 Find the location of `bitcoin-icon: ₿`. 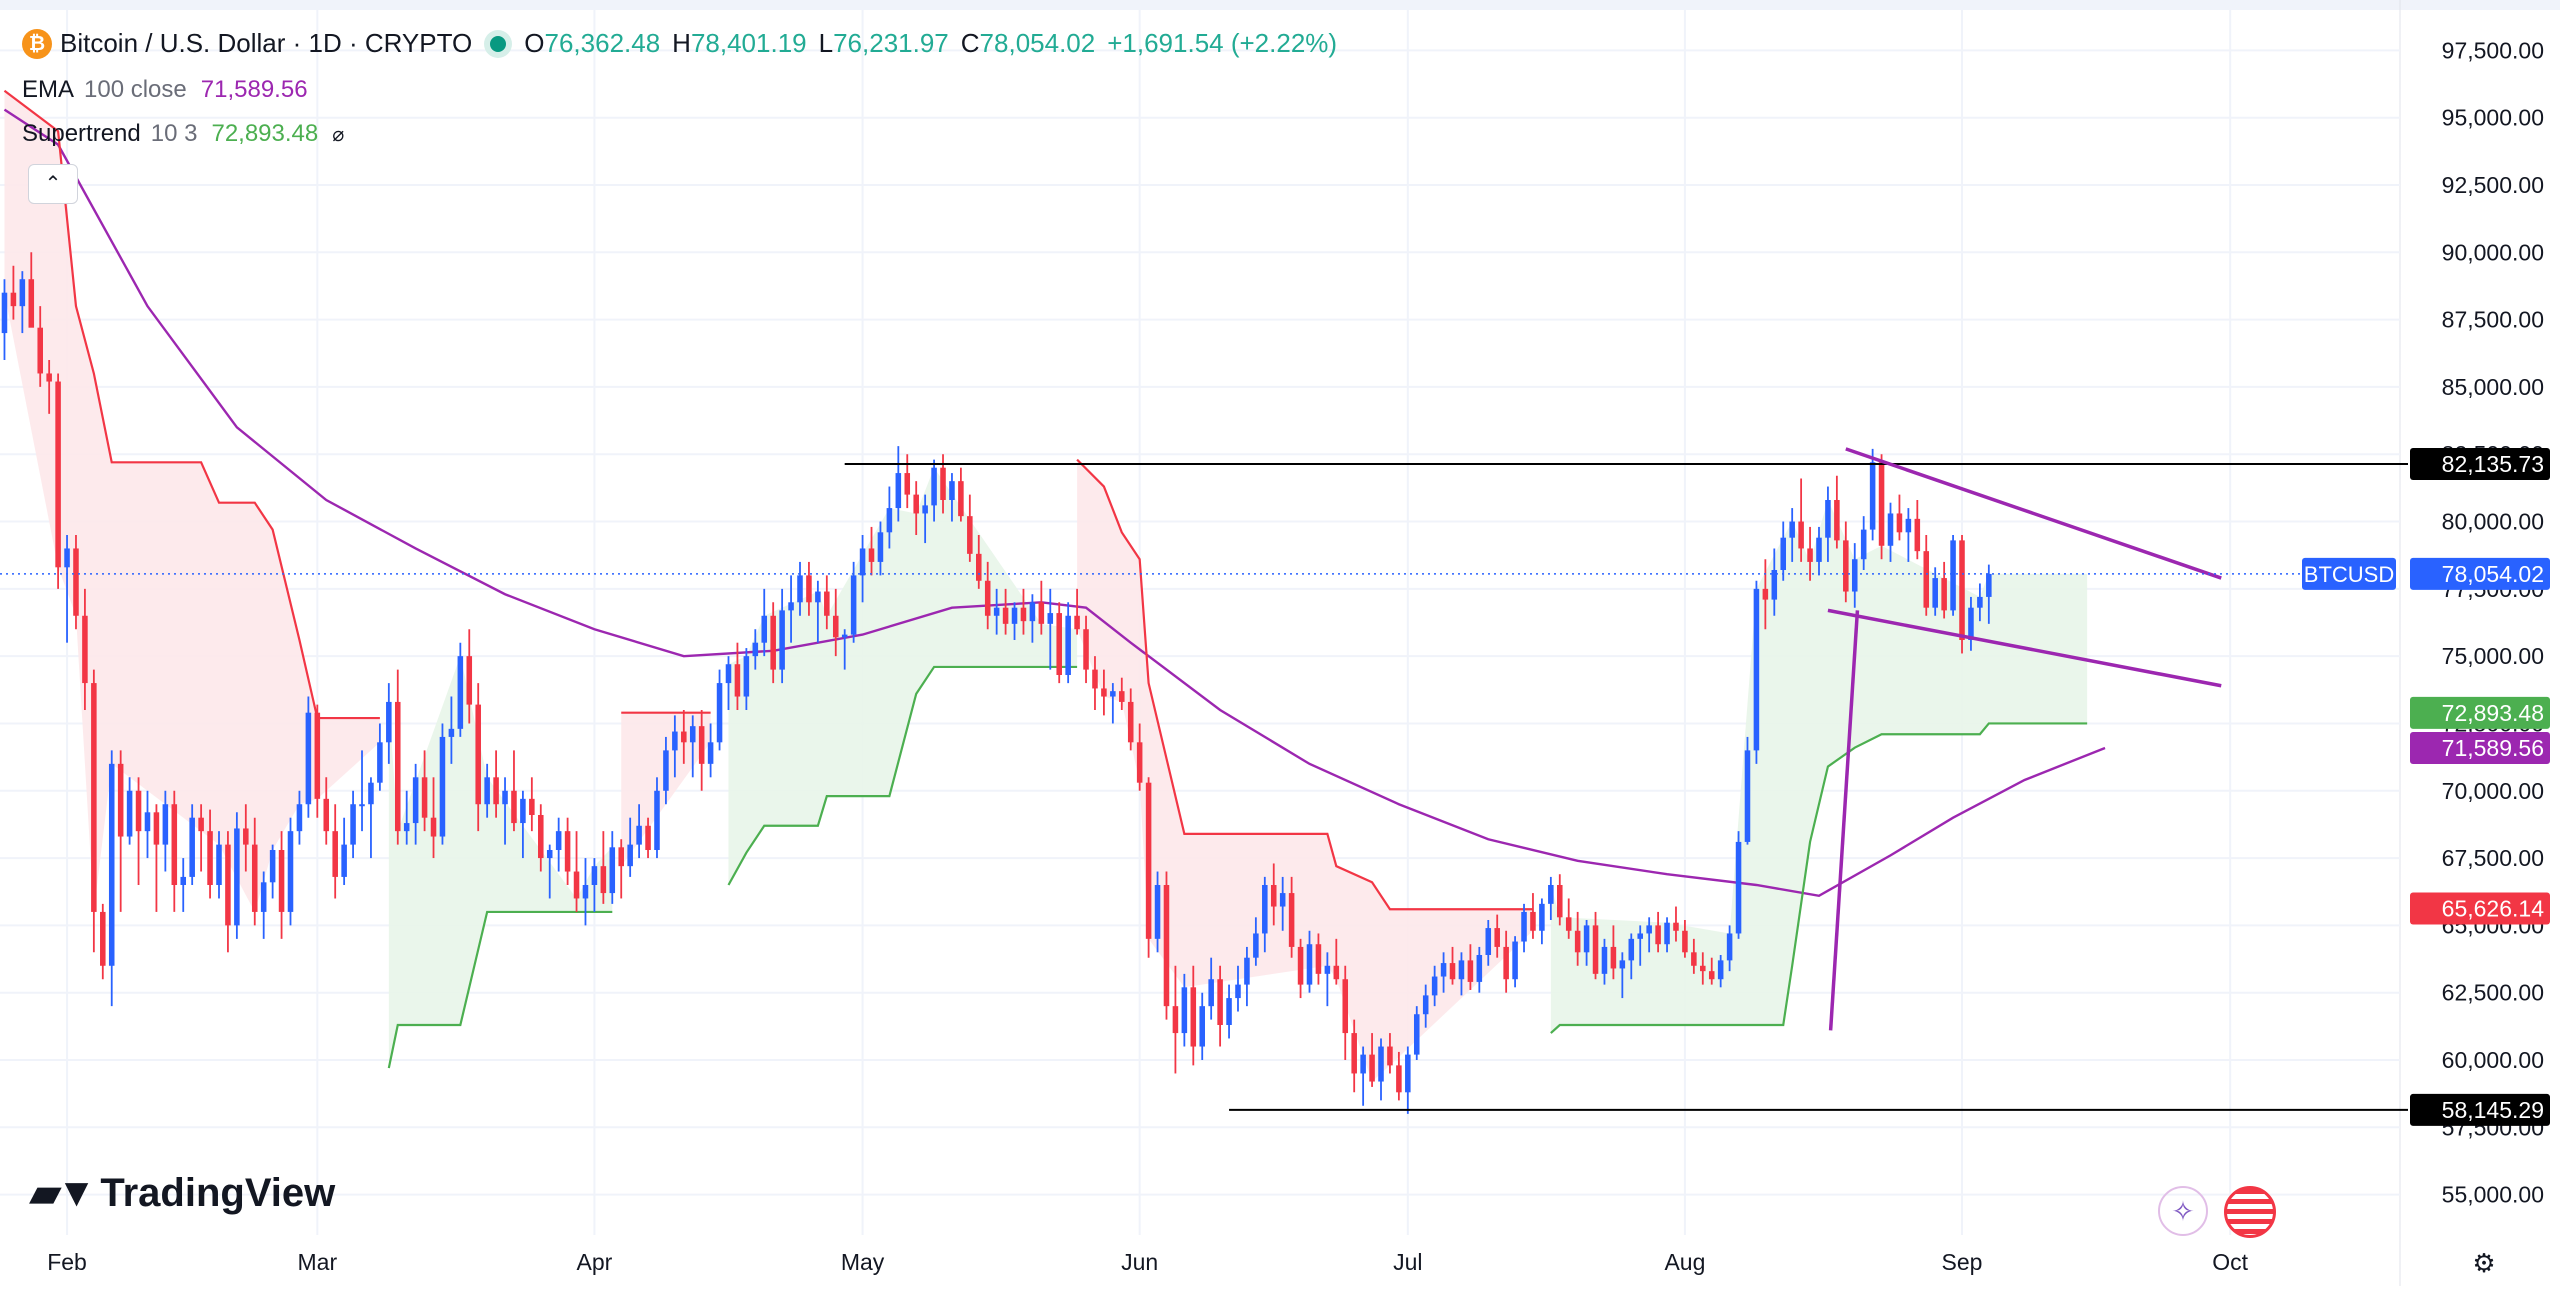

bitcoin-icon: ₿ is located at coordinates (37, 43).